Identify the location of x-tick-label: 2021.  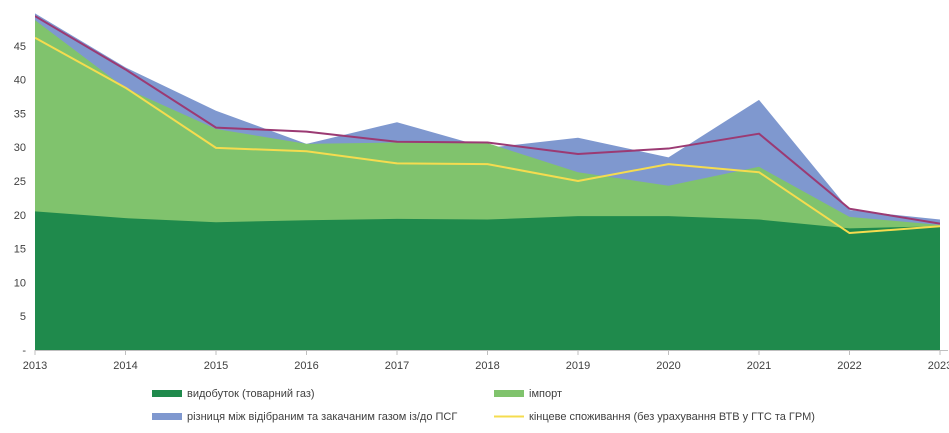
(759, 366).